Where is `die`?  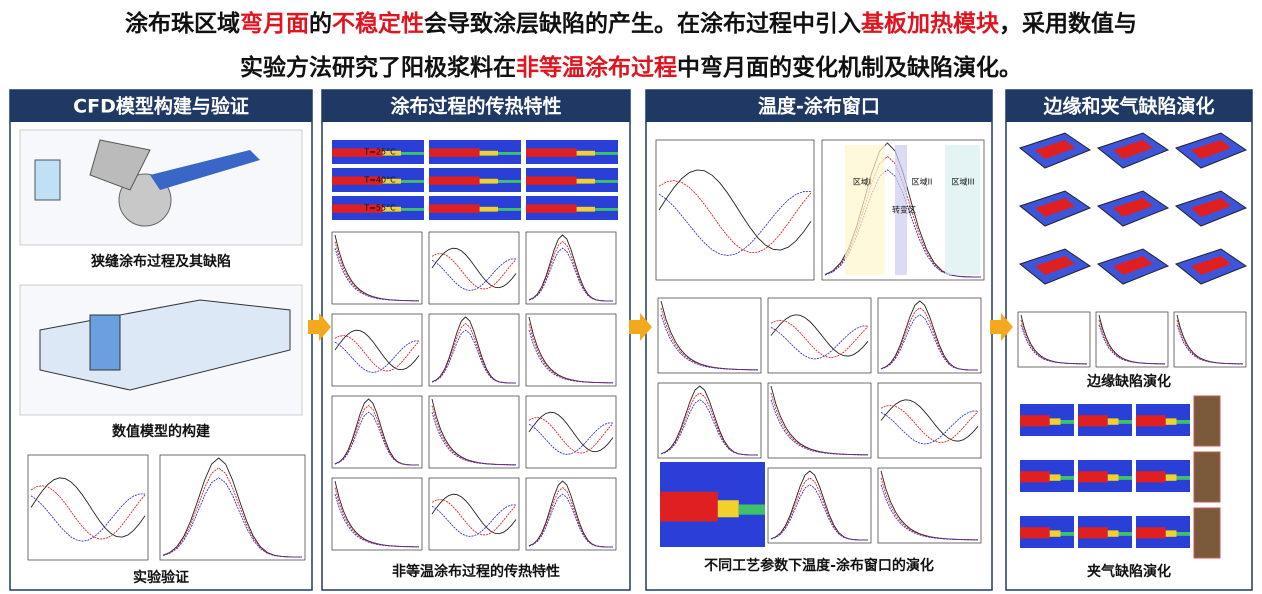 die is located at coordinates (120, 165).